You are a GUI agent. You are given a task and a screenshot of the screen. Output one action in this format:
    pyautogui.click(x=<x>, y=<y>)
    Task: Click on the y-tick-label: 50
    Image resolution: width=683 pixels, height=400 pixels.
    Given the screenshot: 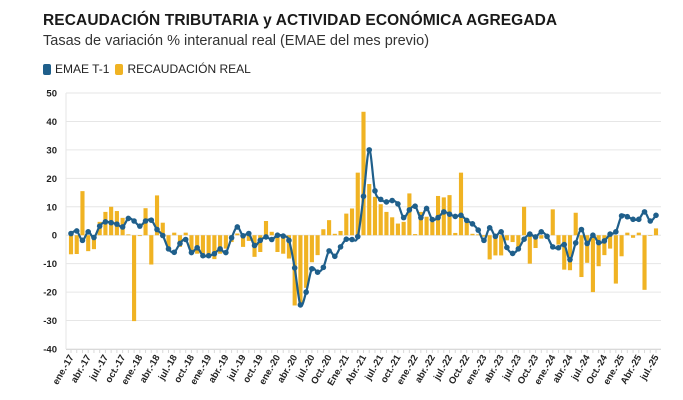 What is the action you would take?
    pyautogui.click(x=51, y=94)
    